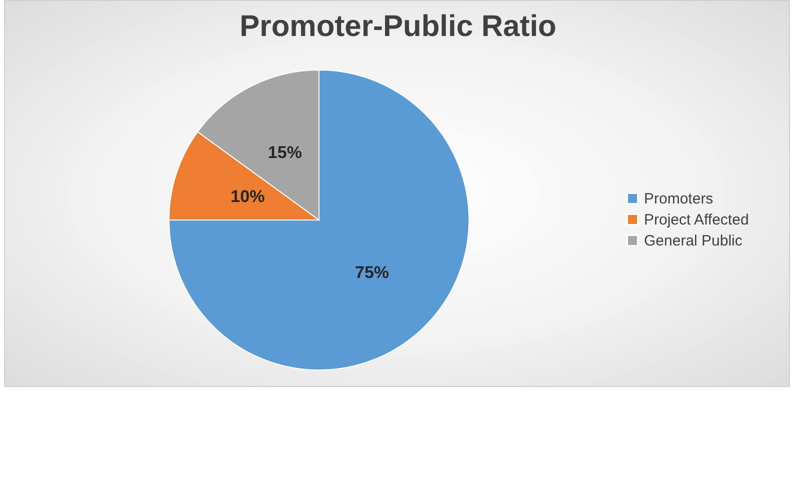  What do you see at coordinates (247, 196) in the screenshot?
I see `data-label: 10%` at bounding box center [247, 196].